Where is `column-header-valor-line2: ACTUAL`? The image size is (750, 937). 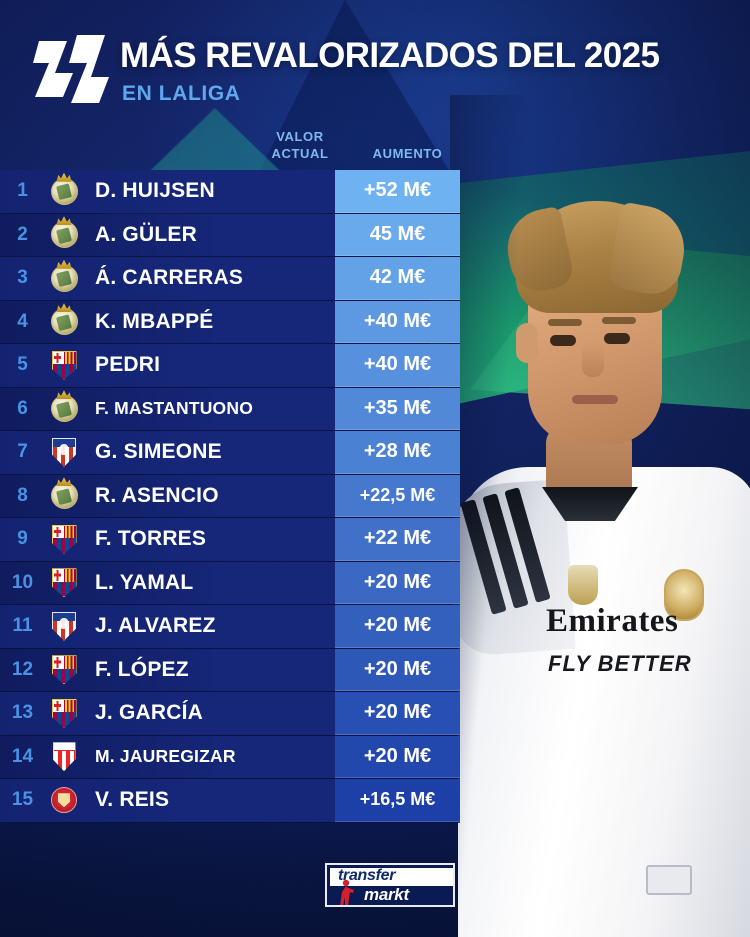
column-header-valor-line2: ACTUAL is located at coordinates (300, 153).